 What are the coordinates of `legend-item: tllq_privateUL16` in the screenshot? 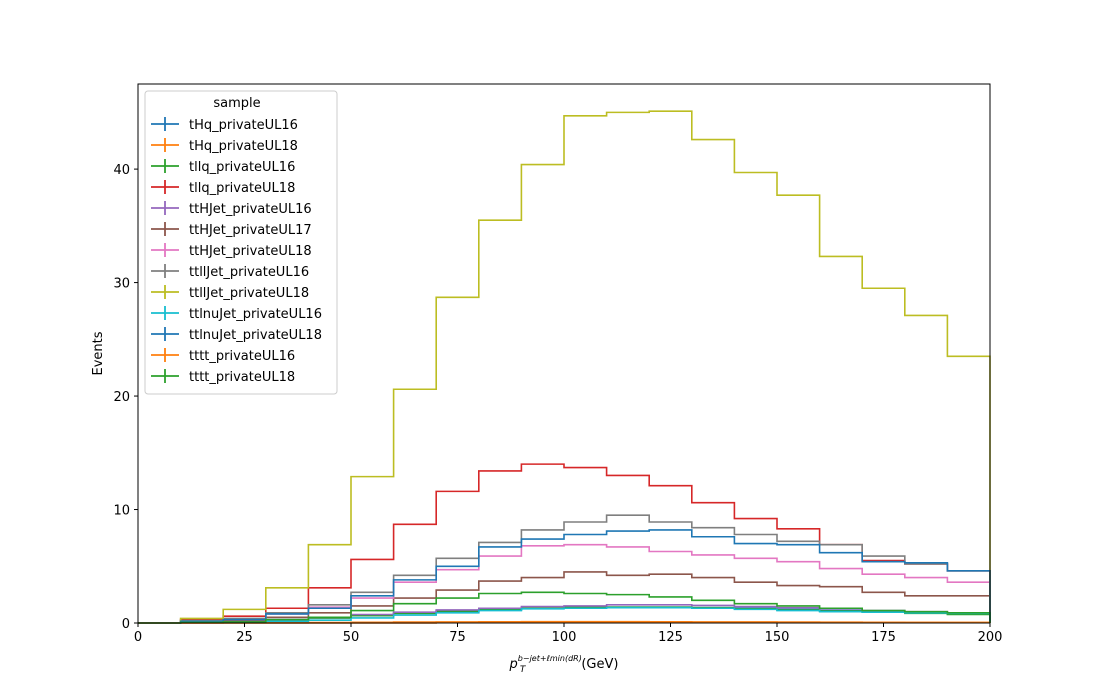 It's located at (223, 167).